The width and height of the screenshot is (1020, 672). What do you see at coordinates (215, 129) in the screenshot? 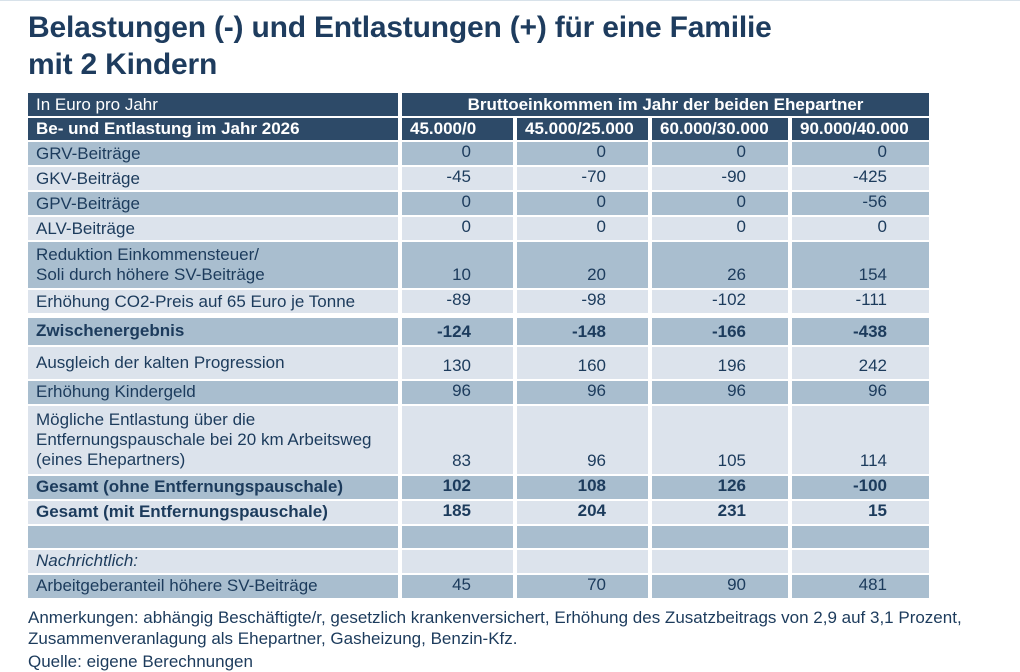
I see `row-dimension-header: Be- und Entlastung im Jahr 2026` at bounding box center [215, 129].